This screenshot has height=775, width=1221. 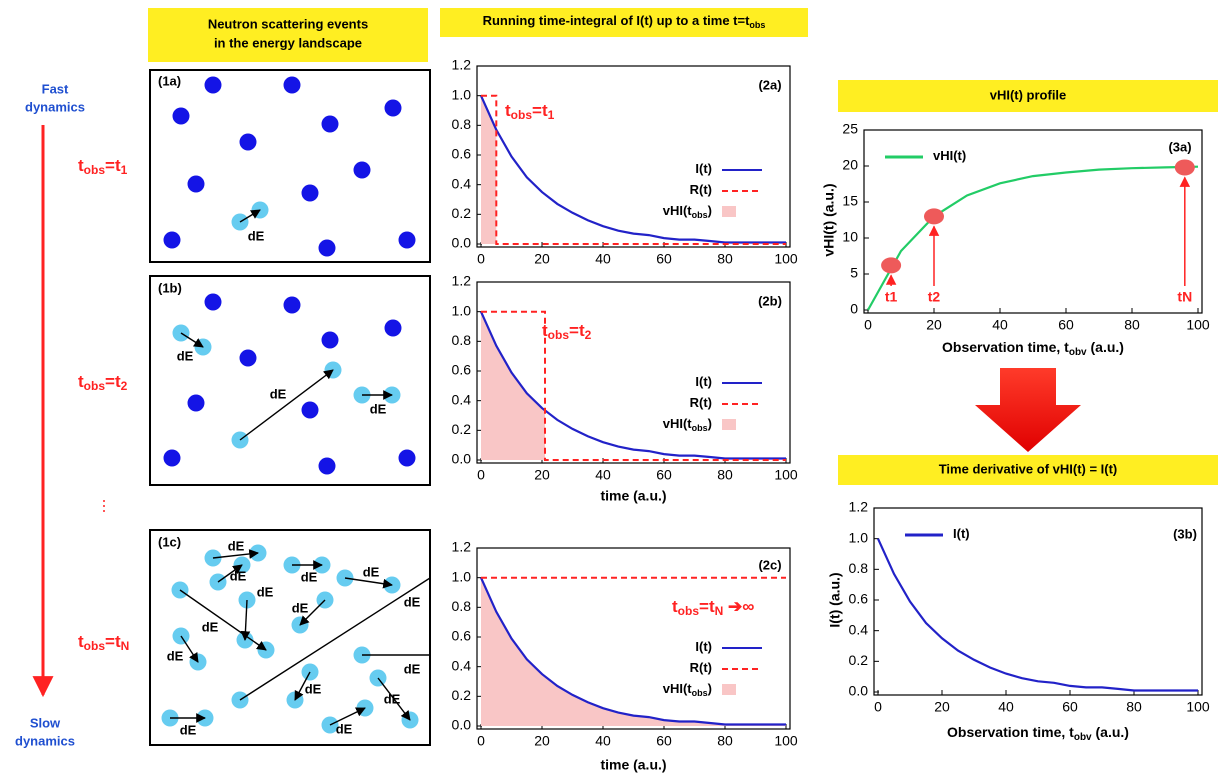 I want to click on x-tick-label: 100, so click(x=786, y=741).